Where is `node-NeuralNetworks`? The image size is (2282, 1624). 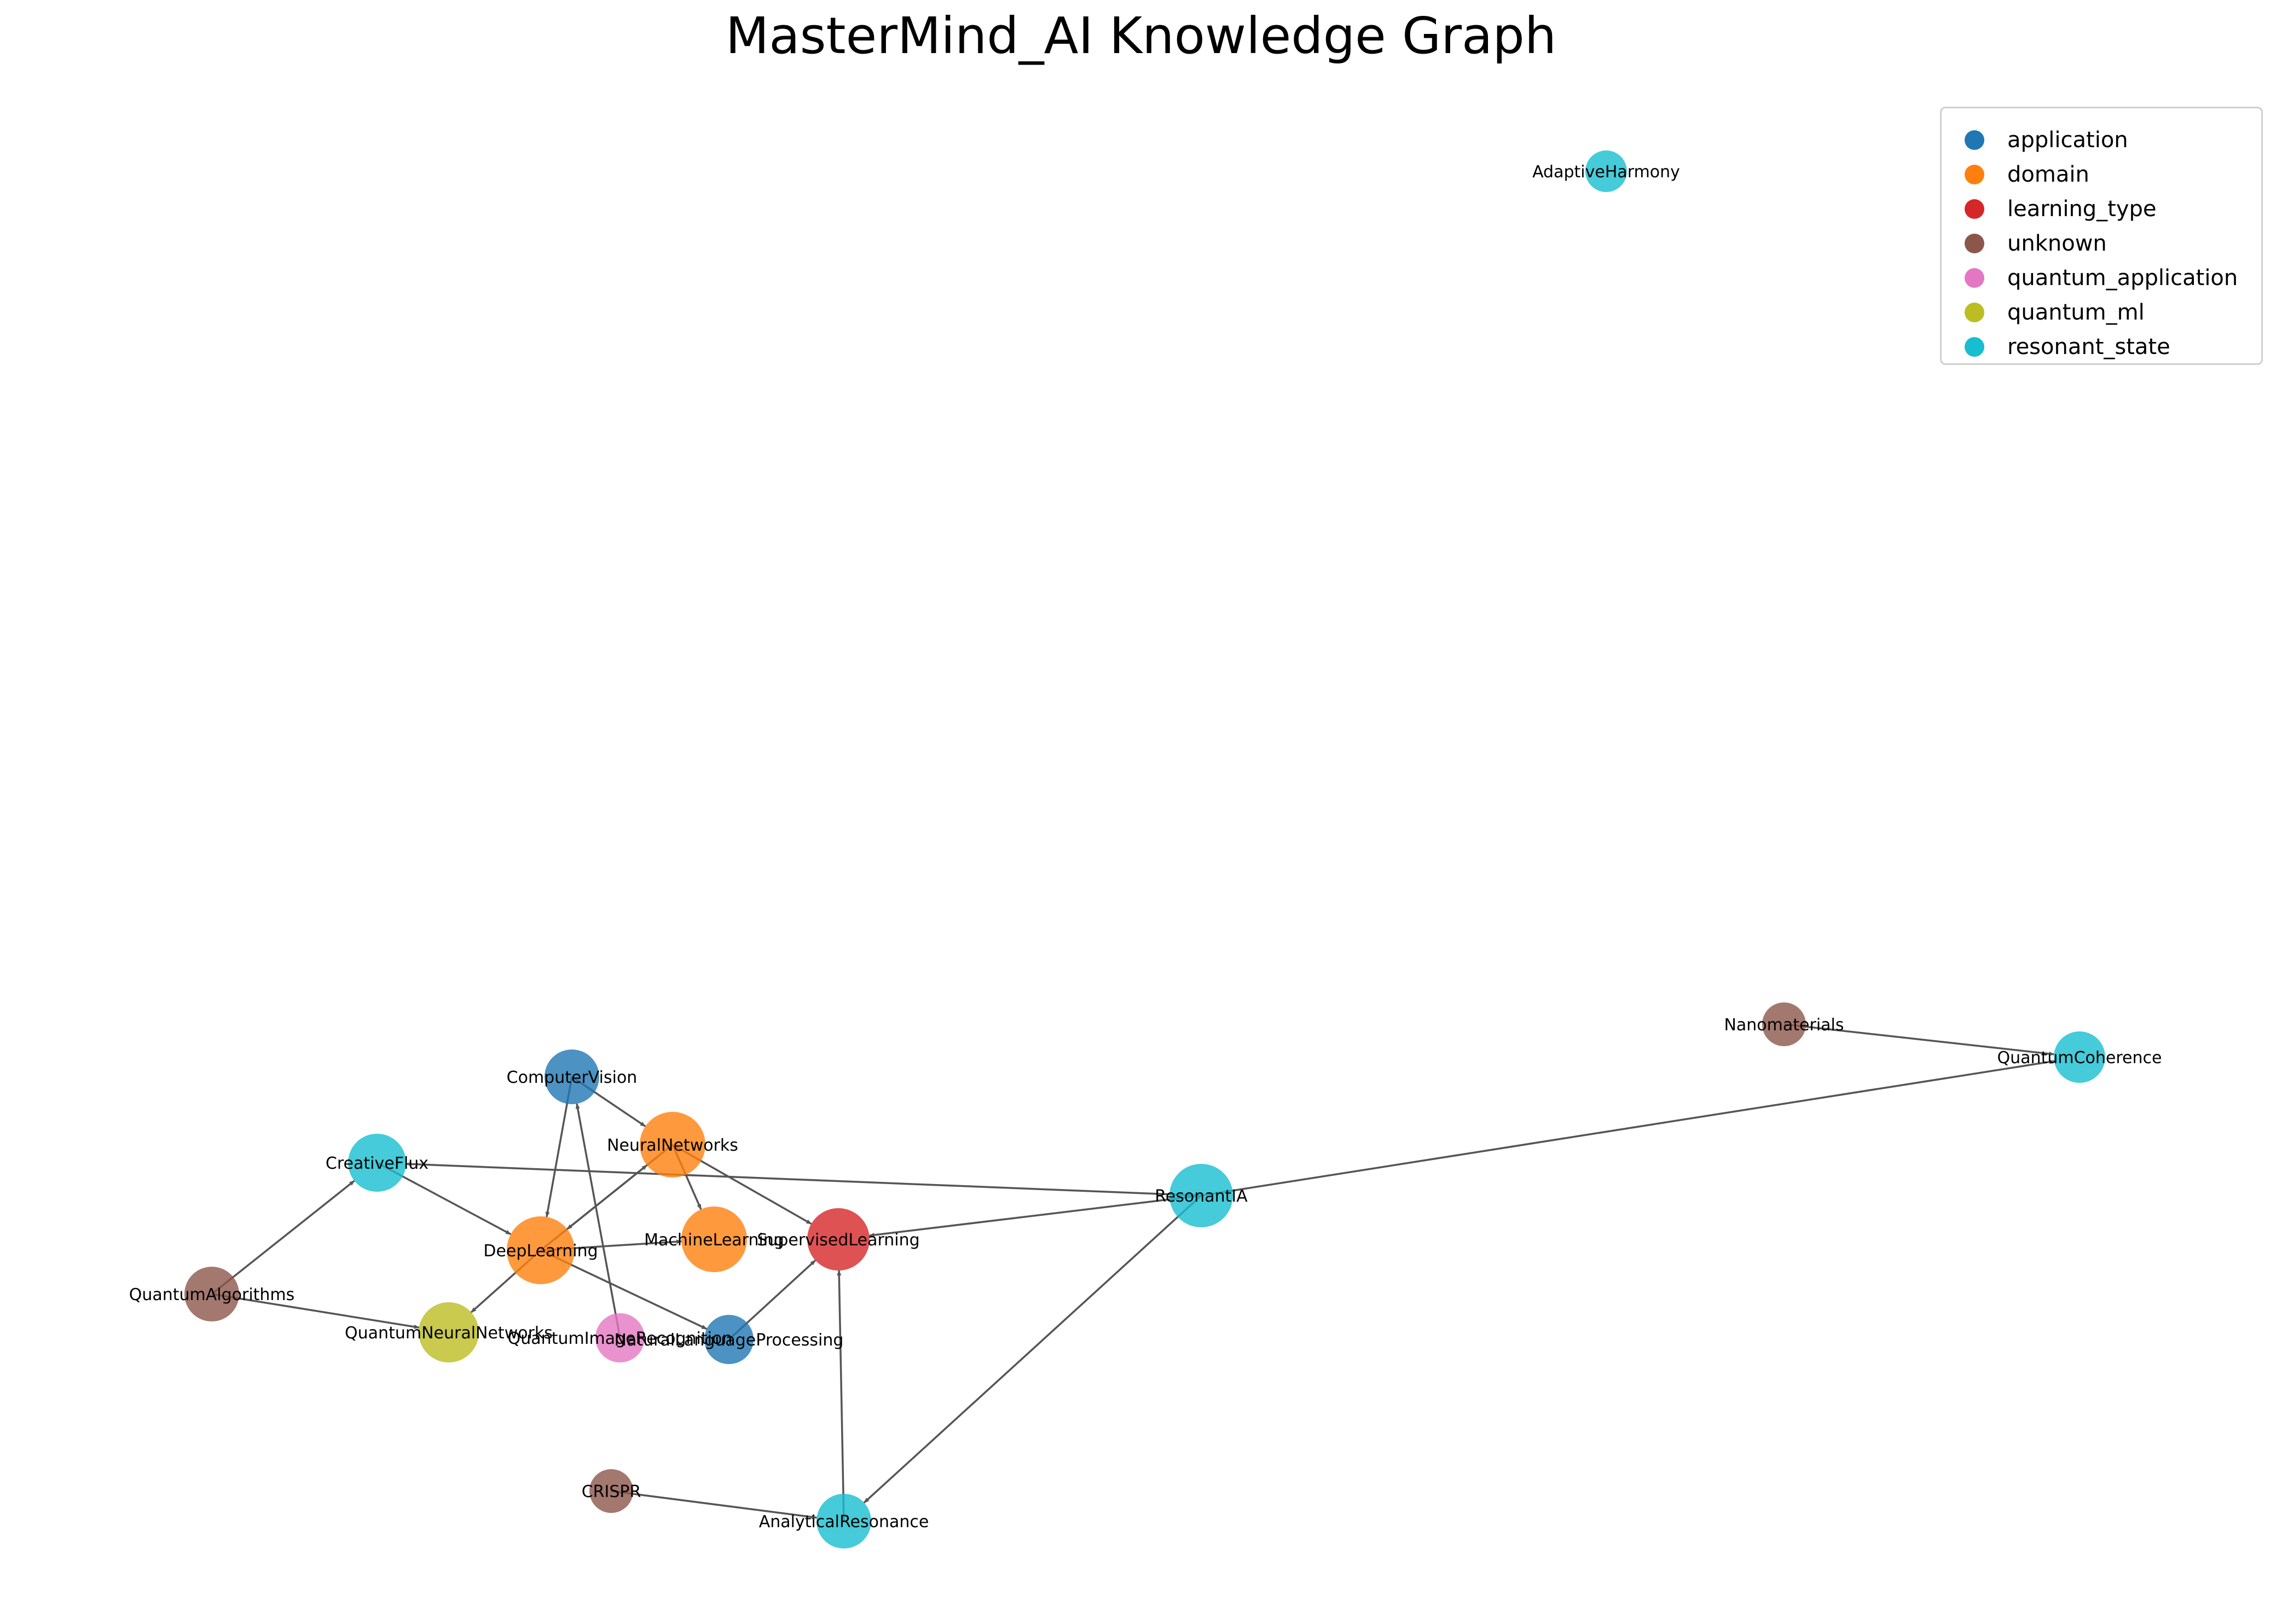 node-NeuralNetworks is located at coordinates (672, 1145).